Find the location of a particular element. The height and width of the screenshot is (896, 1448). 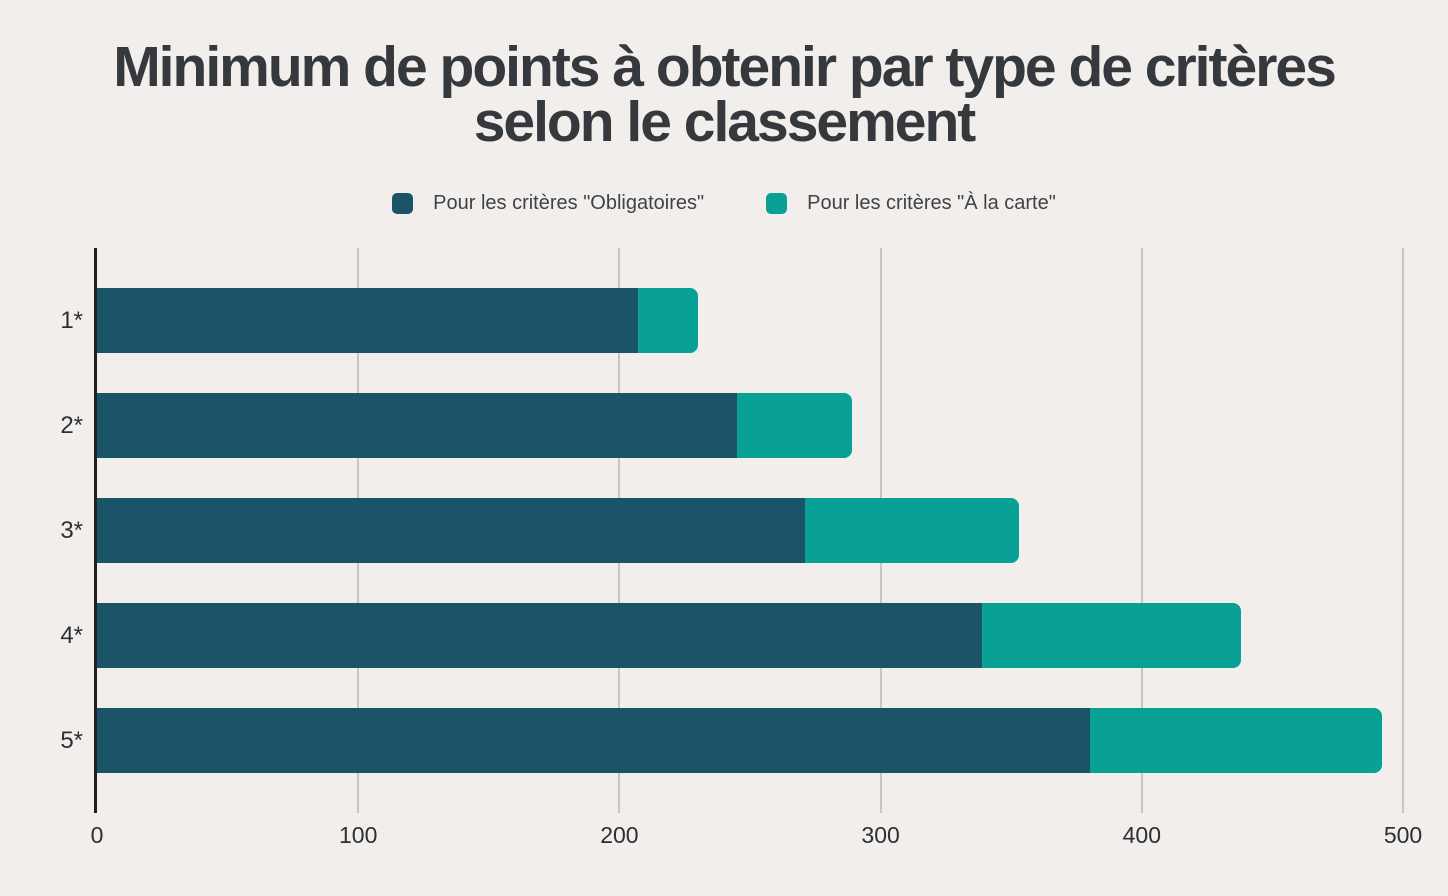

x-axis-tick-label: 300 is located at coordinates (880, 835).